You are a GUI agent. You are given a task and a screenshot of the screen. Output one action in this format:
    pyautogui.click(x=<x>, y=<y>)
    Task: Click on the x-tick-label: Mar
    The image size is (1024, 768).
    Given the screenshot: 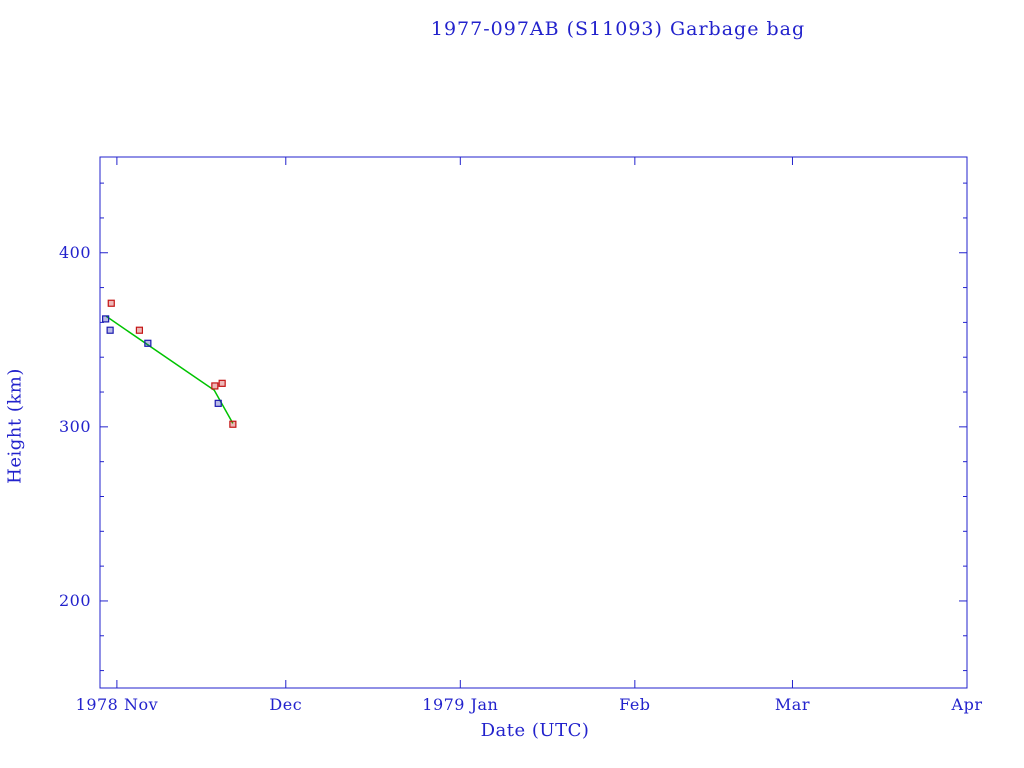 What is the action you would take?
    pyautogui.click(x=792, y=704)
    